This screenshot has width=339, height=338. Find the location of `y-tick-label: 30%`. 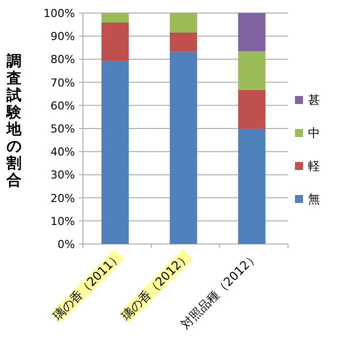

y-tick-label: 30% is located at coordinates (62, 175).